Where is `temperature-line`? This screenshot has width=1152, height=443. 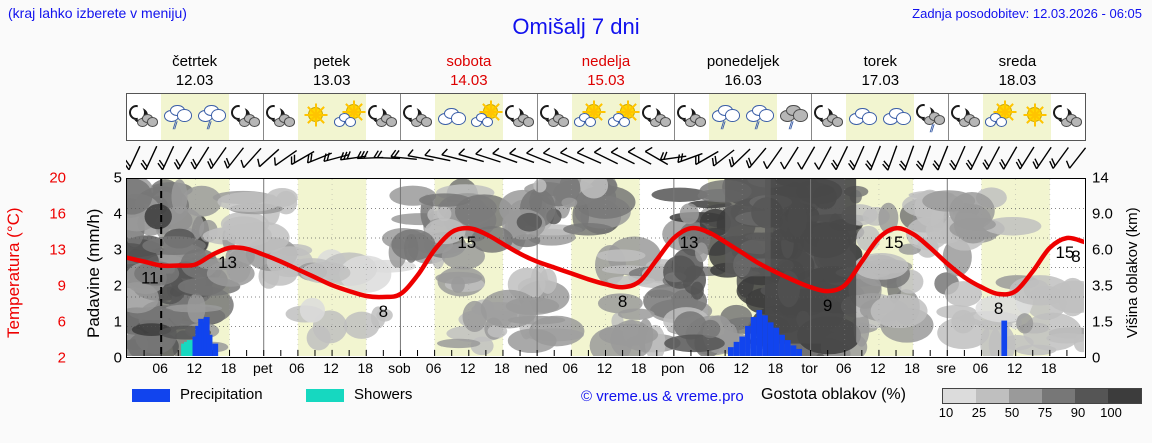
temperature-line is located at coordinates (605, 262).